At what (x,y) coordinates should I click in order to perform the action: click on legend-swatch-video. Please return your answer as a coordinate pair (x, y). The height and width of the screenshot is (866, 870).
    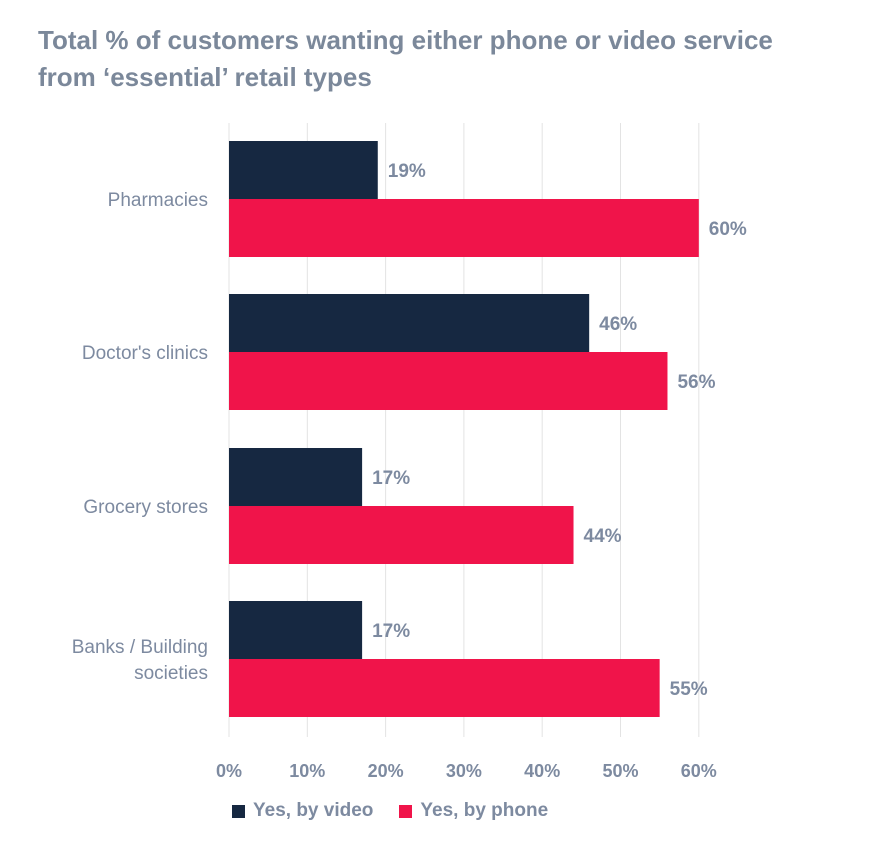
    Looking at the image, I should click on (238, 811).